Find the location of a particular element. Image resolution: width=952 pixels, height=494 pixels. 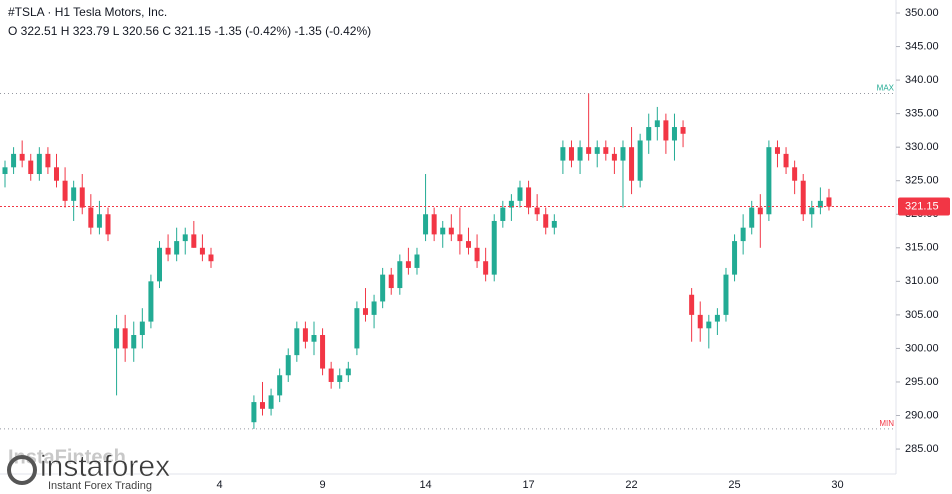

y-tick-label: 290.00 is located at coordinates (922, 415).